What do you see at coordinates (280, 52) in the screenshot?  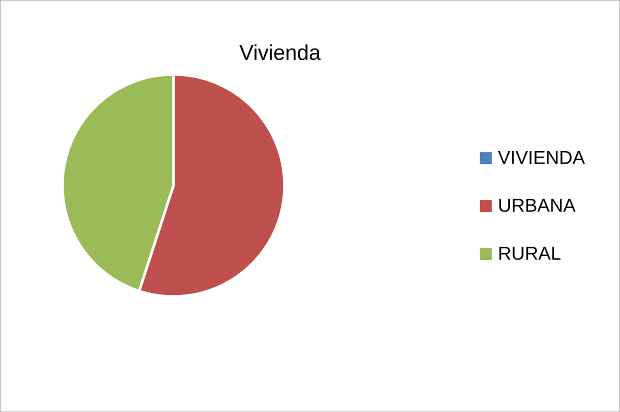 I see `chart-title: Vivienda` at bounding box center [280, 52].